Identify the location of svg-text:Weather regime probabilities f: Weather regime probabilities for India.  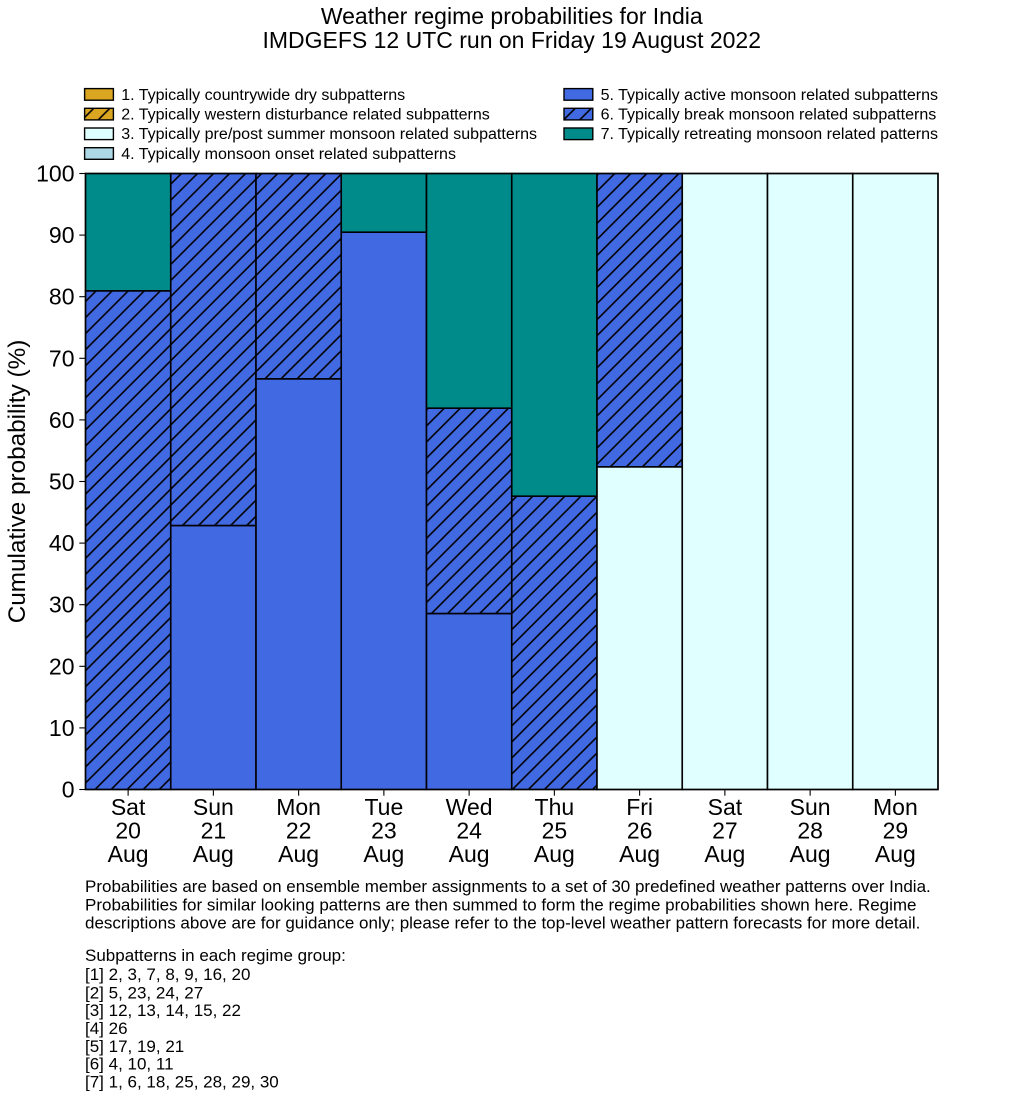
(512, 16).